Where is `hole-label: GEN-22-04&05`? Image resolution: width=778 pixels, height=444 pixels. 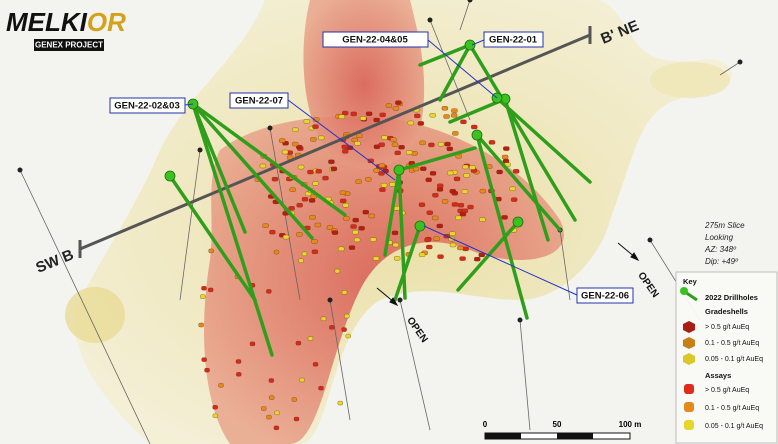 hole-label: GEN-22-04&05 is located at coordinates (375, 40).